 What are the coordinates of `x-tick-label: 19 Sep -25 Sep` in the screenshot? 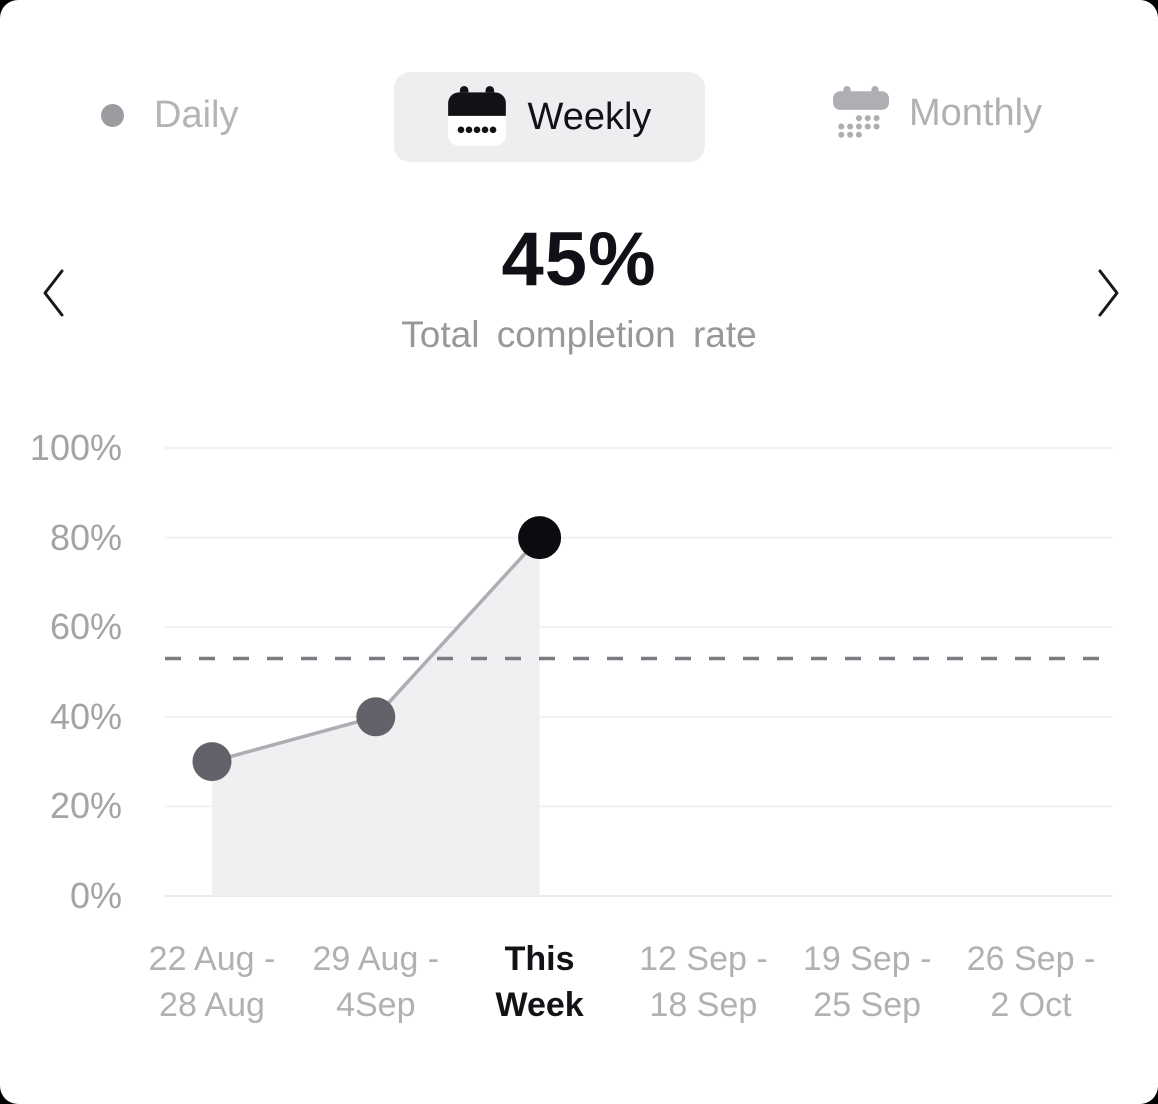 It's located at (867, 982).